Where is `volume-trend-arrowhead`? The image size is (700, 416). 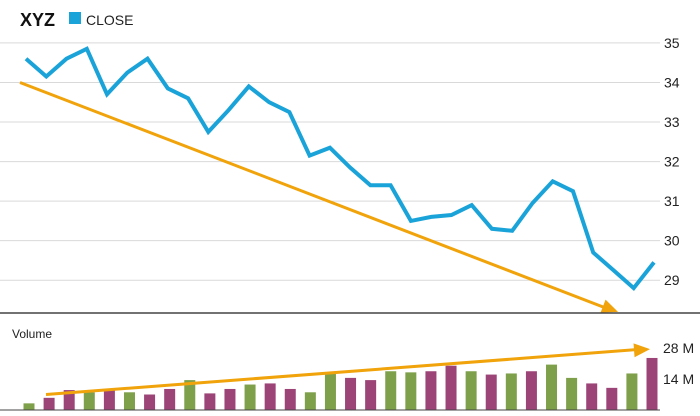 volume-trend-arrowhead is located at coordinates (641, 350).